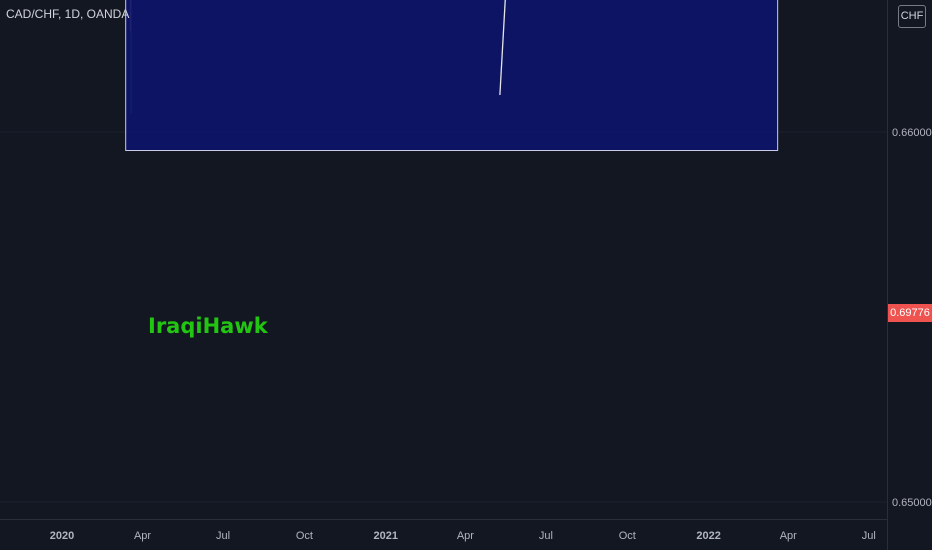 This screenshot has height=550, width=932. I want to click on time-tick-label: 2021, so click(386, 536).